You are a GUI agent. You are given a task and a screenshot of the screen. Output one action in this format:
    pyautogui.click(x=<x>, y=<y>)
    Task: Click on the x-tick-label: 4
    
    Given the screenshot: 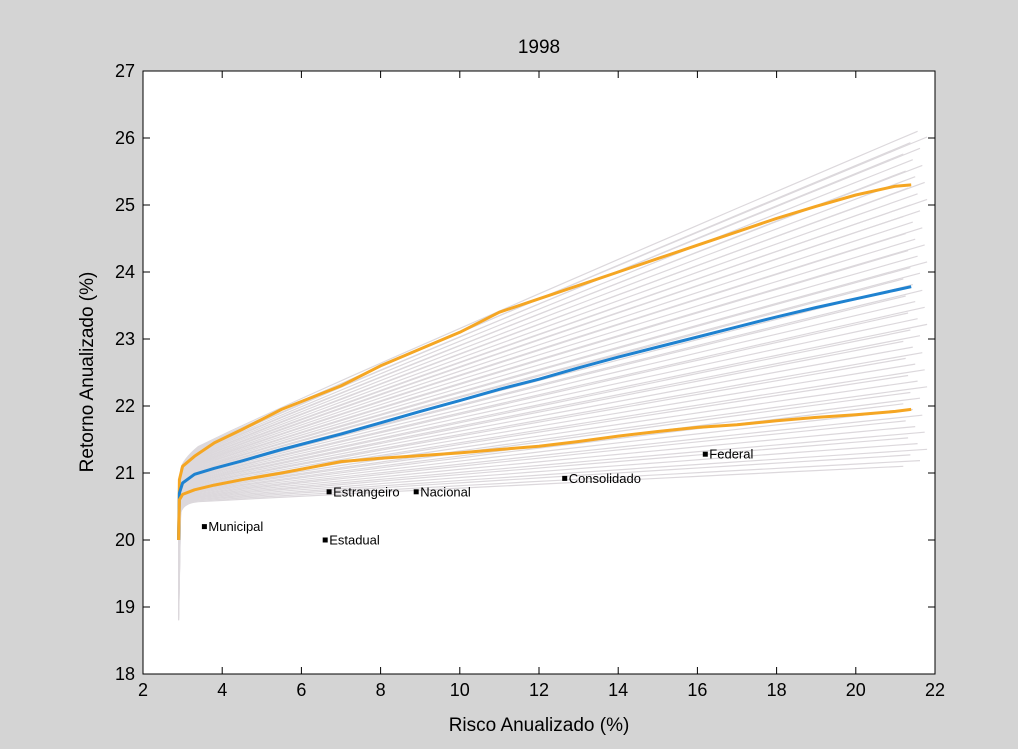 What is the action you would take?
    pyautogui.click(x=222, y=690)
    